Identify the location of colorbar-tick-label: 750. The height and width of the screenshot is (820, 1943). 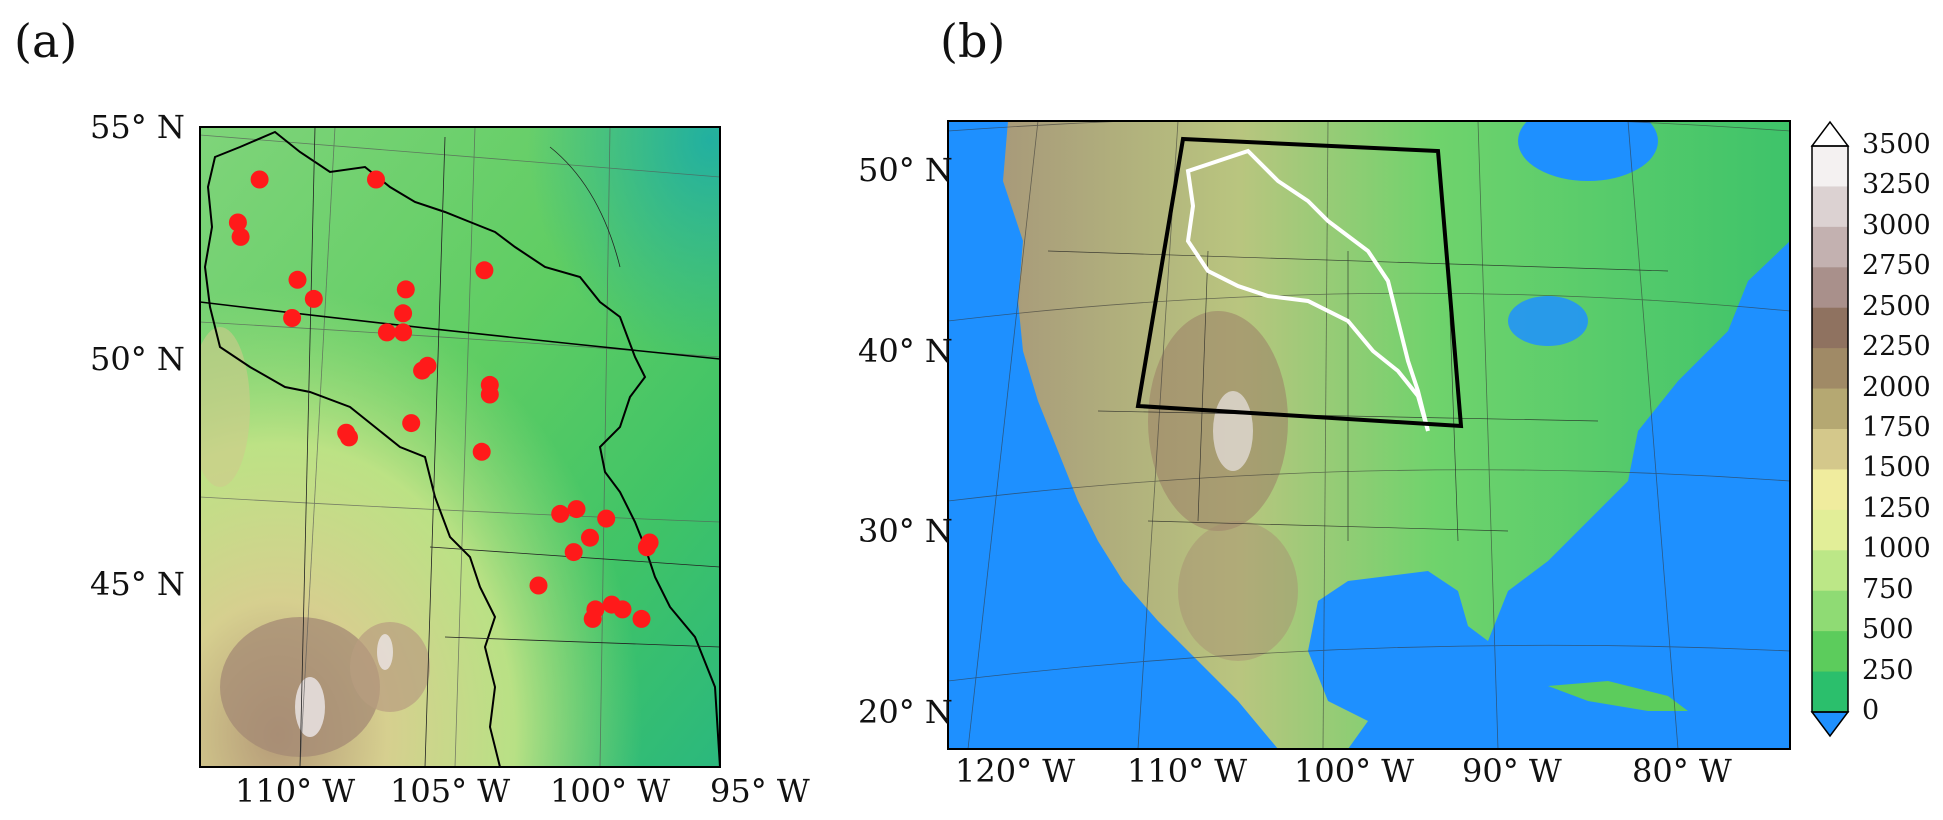
(1888, 589).